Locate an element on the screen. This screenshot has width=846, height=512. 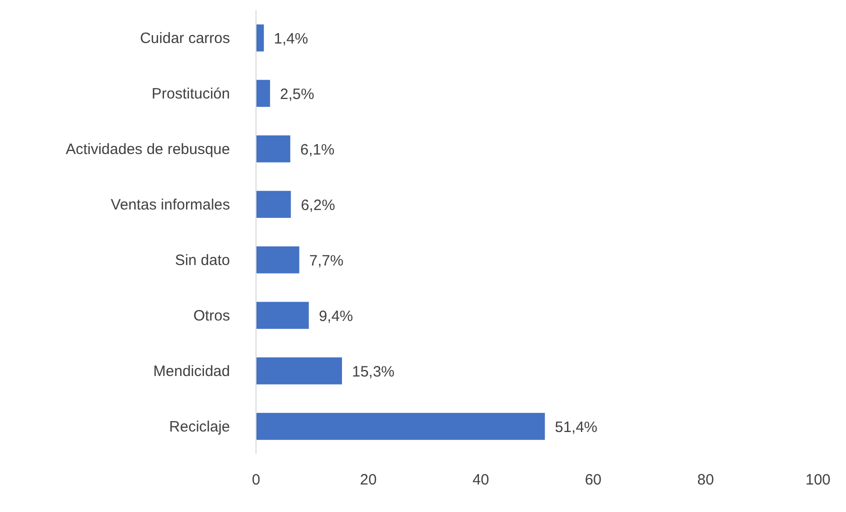
x-tick-label: 80 is located at coordinates (705, 480).